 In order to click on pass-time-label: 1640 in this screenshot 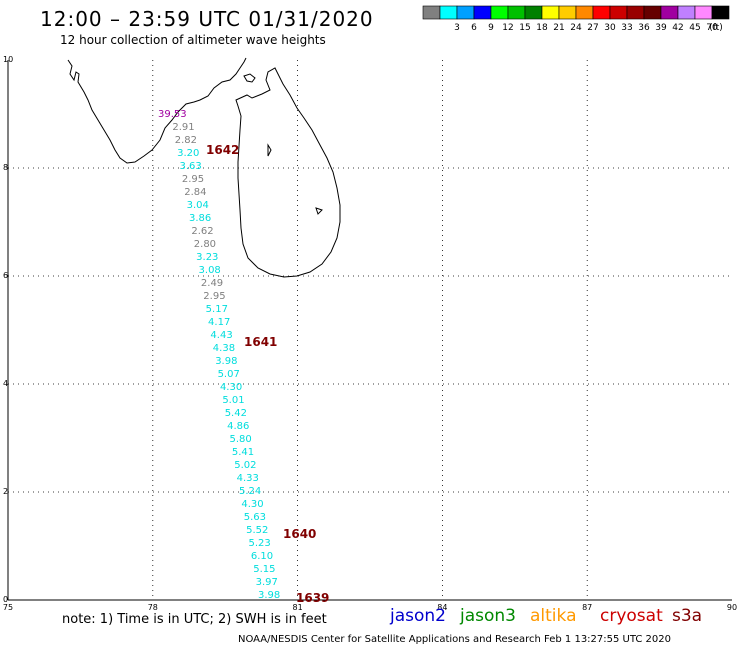, I will do `click(299, 534)`.